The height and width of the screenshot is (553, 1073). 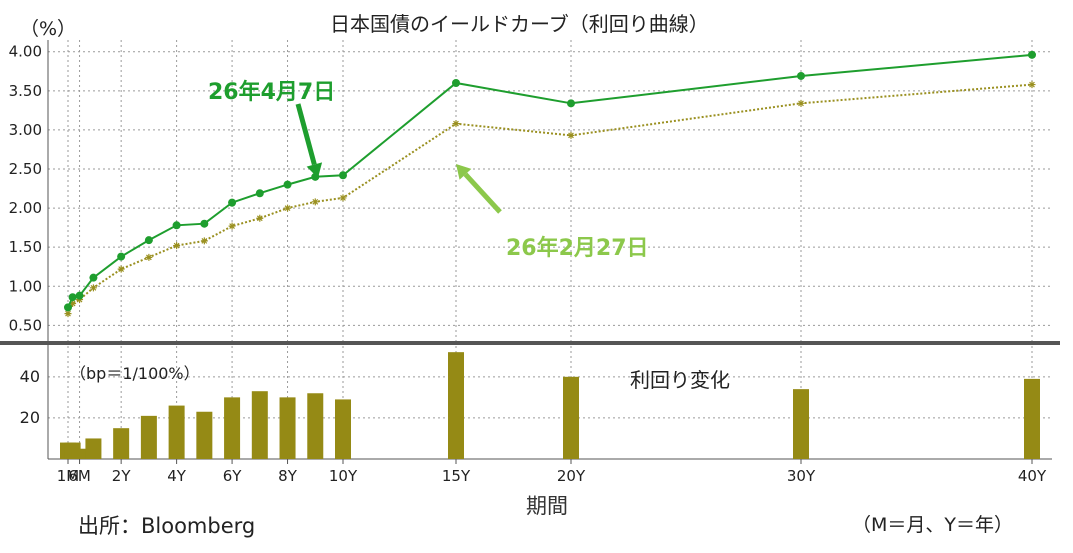 What do you see at coordinates (25, 91) in the screenshot?
I see `y-tick-label: 3.50` at bounding box center [25, 91].